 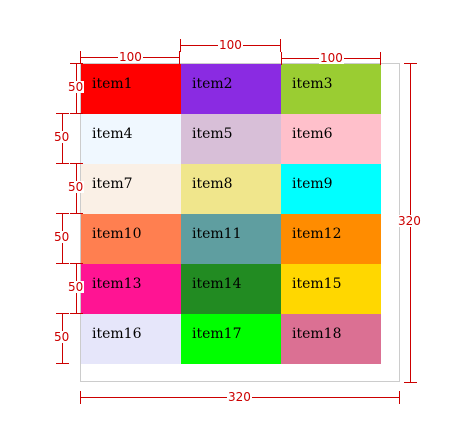 What do you see at coordinates (331, 239) in the screenshot?
I see `grid-item: item12` at bounding box center [331, 239].